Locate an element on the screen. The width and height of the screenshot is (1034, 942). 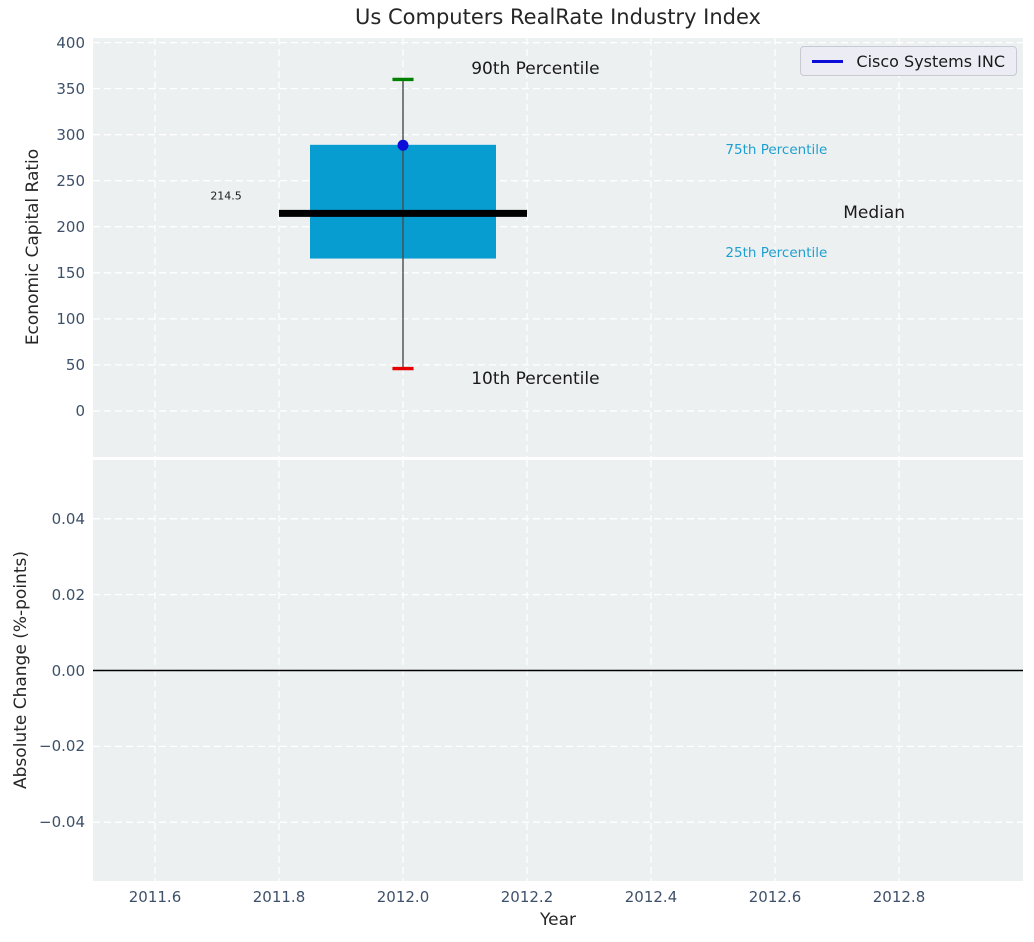
annotation-median: Median is located at coordinates (874, 212).